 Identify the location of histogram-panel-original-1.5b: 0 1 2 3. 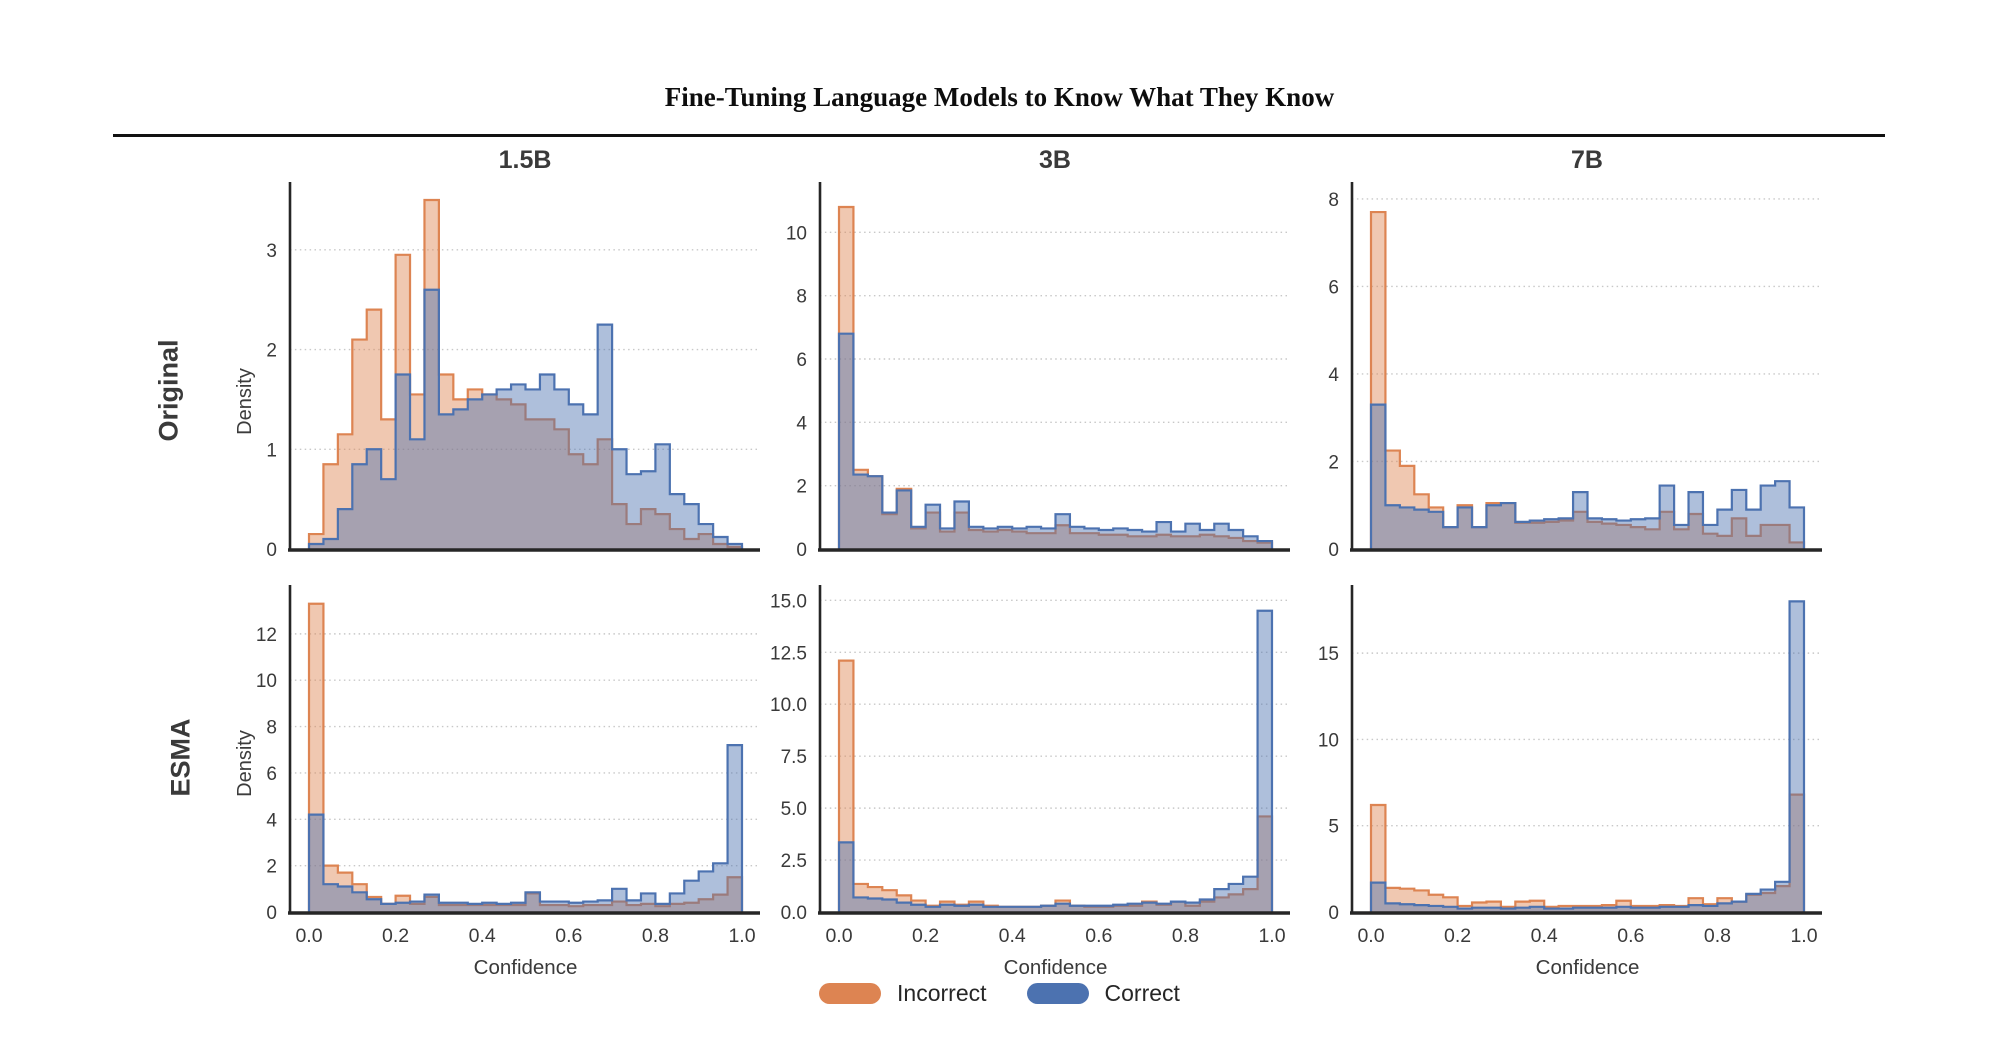
(513, 369).